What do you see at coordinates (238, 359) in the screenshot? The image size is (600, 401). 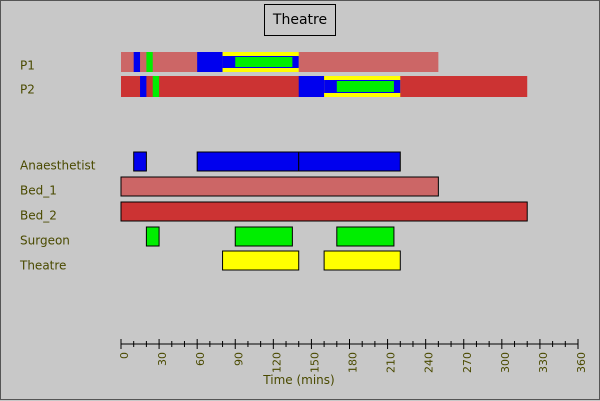 I see `x-tick-label: 90` at bounding box center [238, 359].